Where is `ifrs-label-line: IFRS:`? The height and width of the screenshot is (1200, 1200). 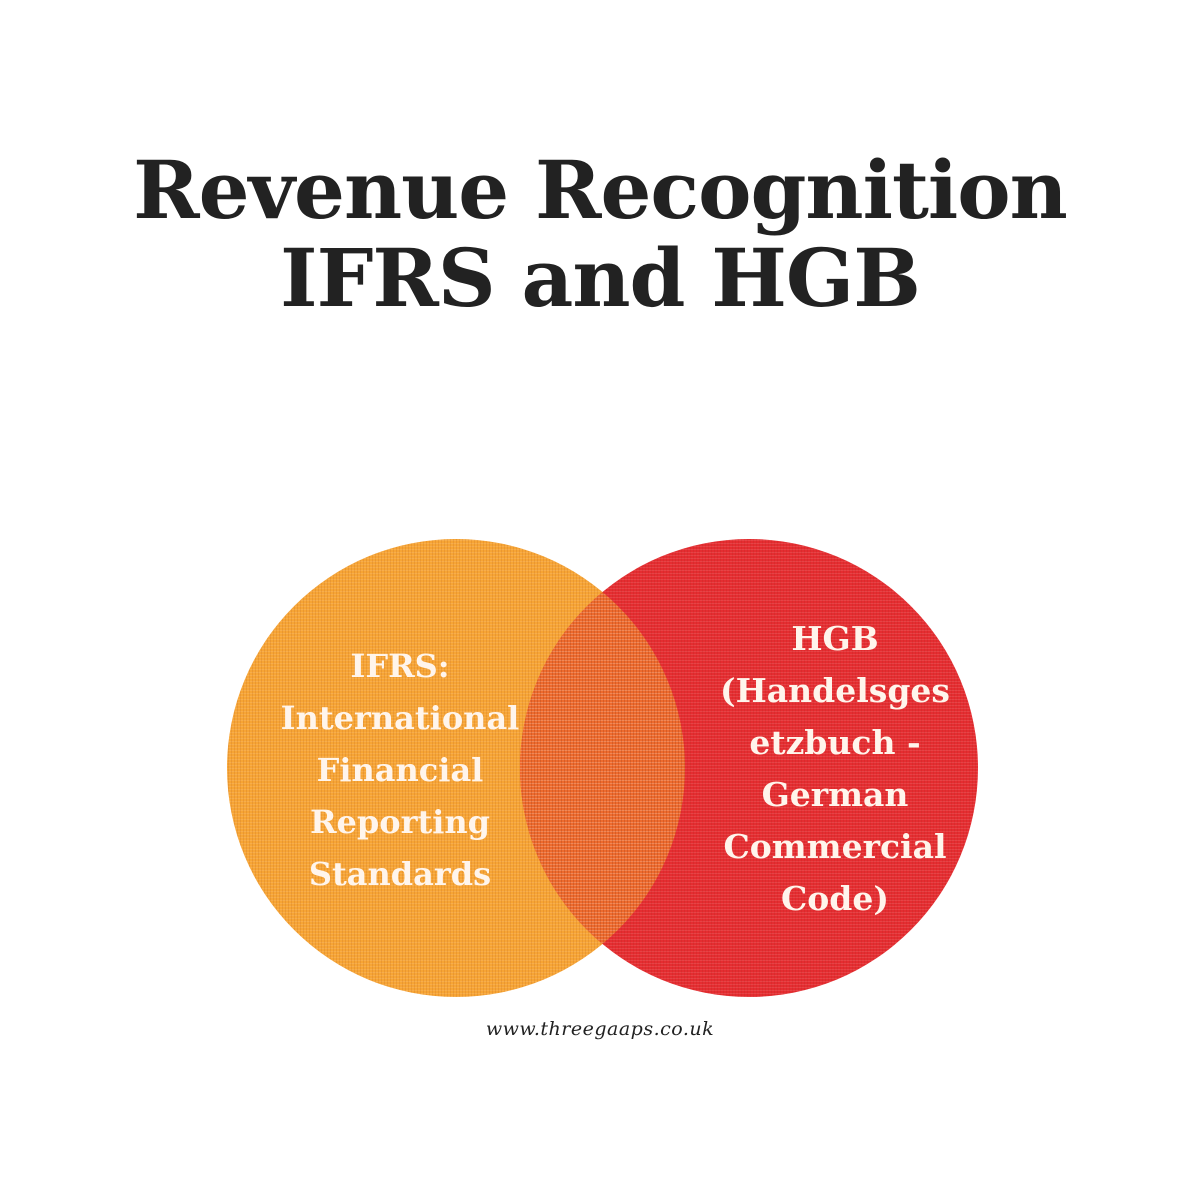 ifrs-label-line: IFRS: is located at coordinates (400, 666).